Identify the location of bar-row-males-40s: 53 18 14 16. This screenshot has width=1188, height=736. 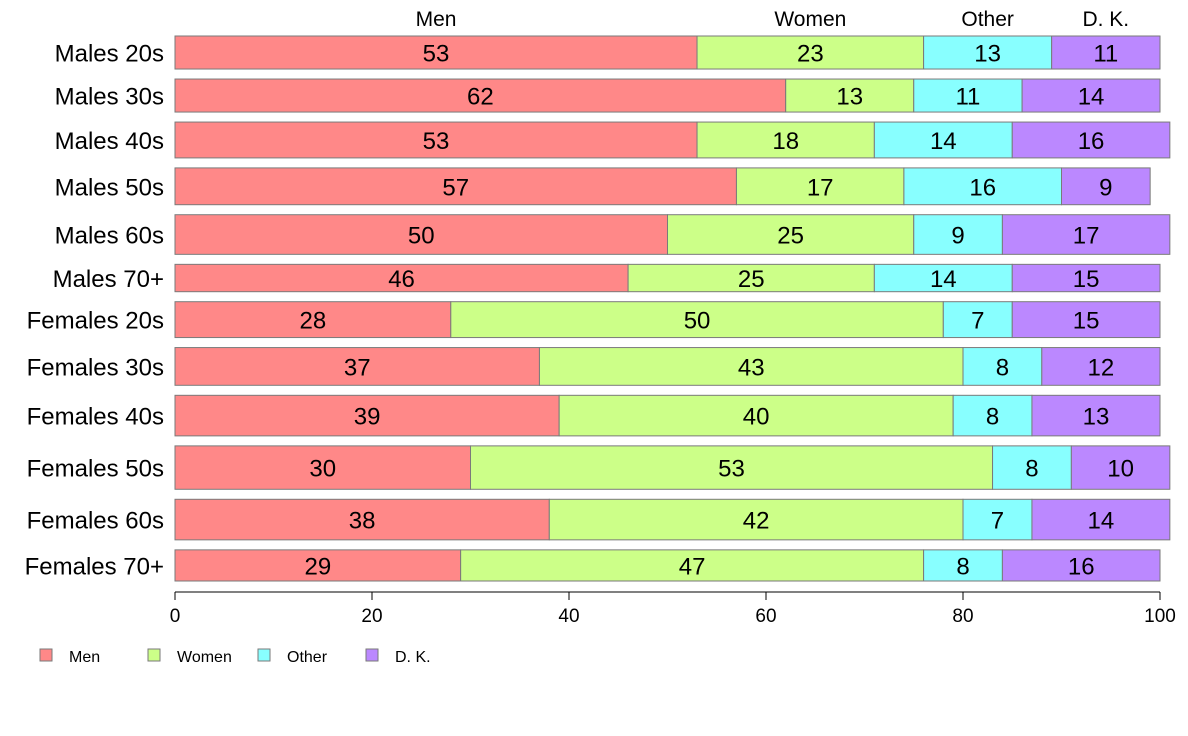
(672, 140).